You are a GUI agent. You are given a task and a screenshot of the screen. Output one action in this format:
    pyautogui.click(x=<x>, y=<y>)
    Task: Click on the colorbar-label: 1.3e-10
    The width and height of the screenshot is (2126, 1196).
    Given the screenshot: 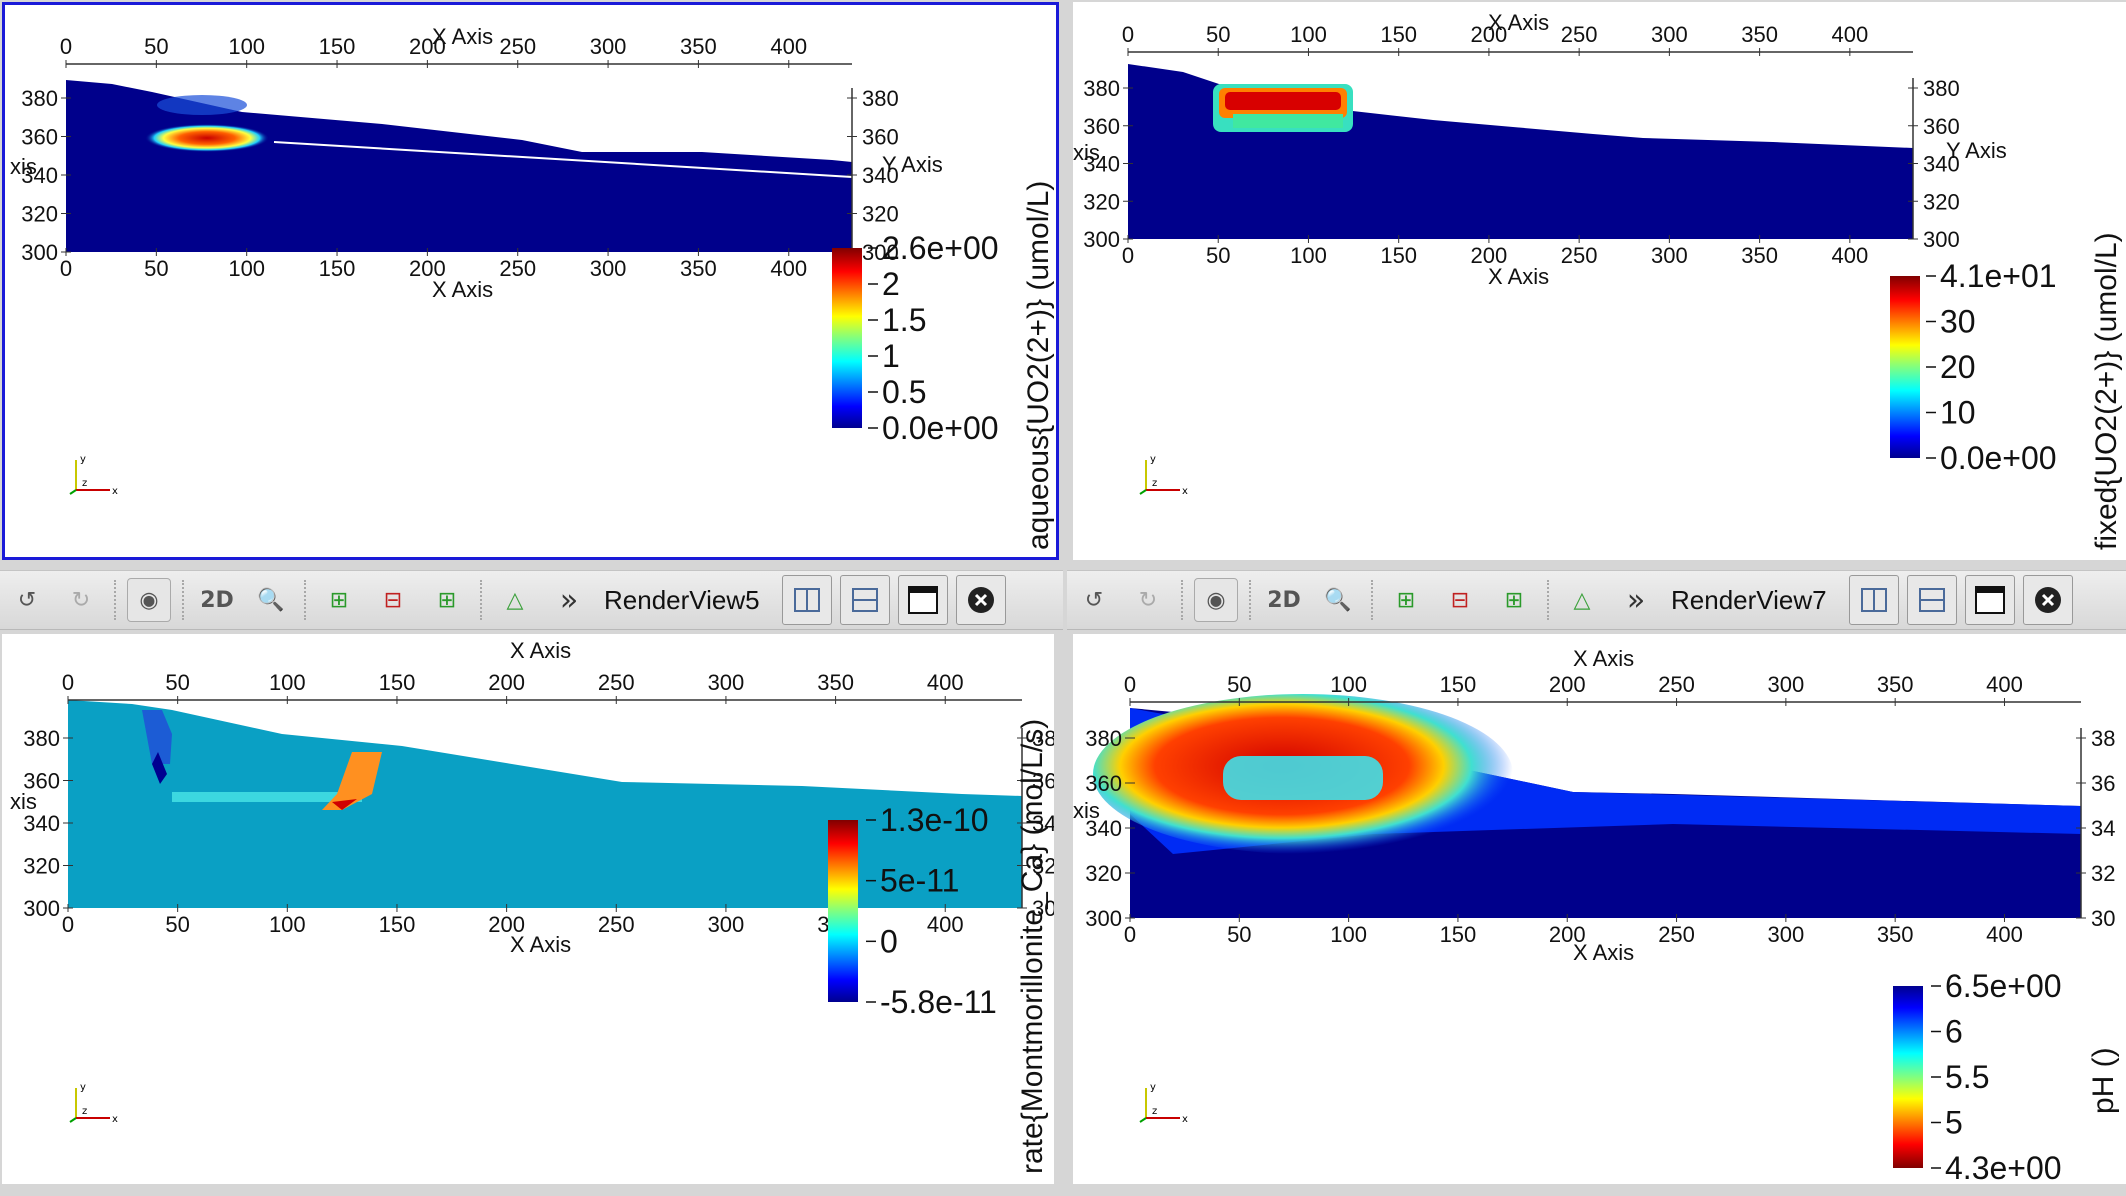 What is the action you would take?
    pyautogui.click(x=934, y=820)
    